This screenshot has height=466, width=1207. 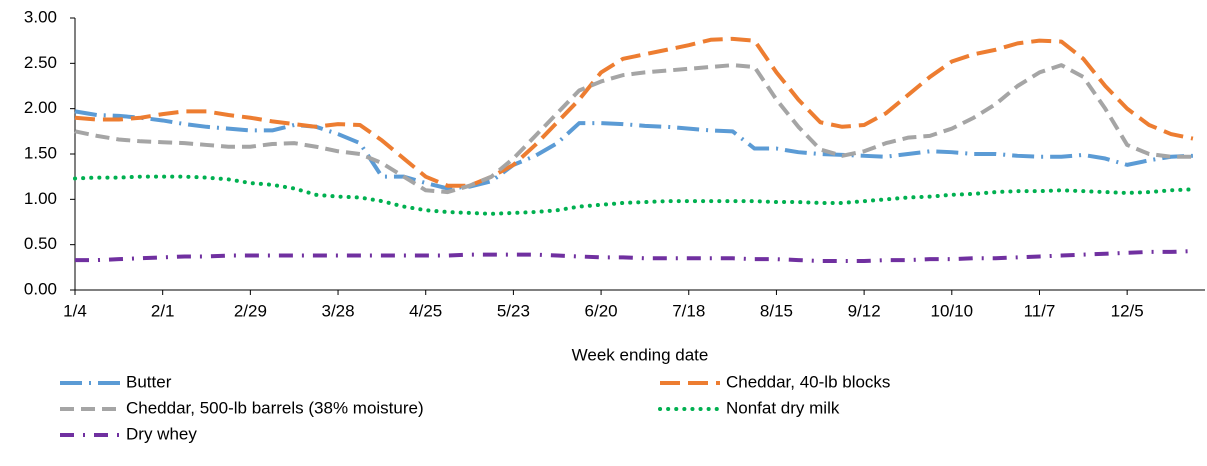 I want to click on legend-label: Butter, so click(x=149, y=381).